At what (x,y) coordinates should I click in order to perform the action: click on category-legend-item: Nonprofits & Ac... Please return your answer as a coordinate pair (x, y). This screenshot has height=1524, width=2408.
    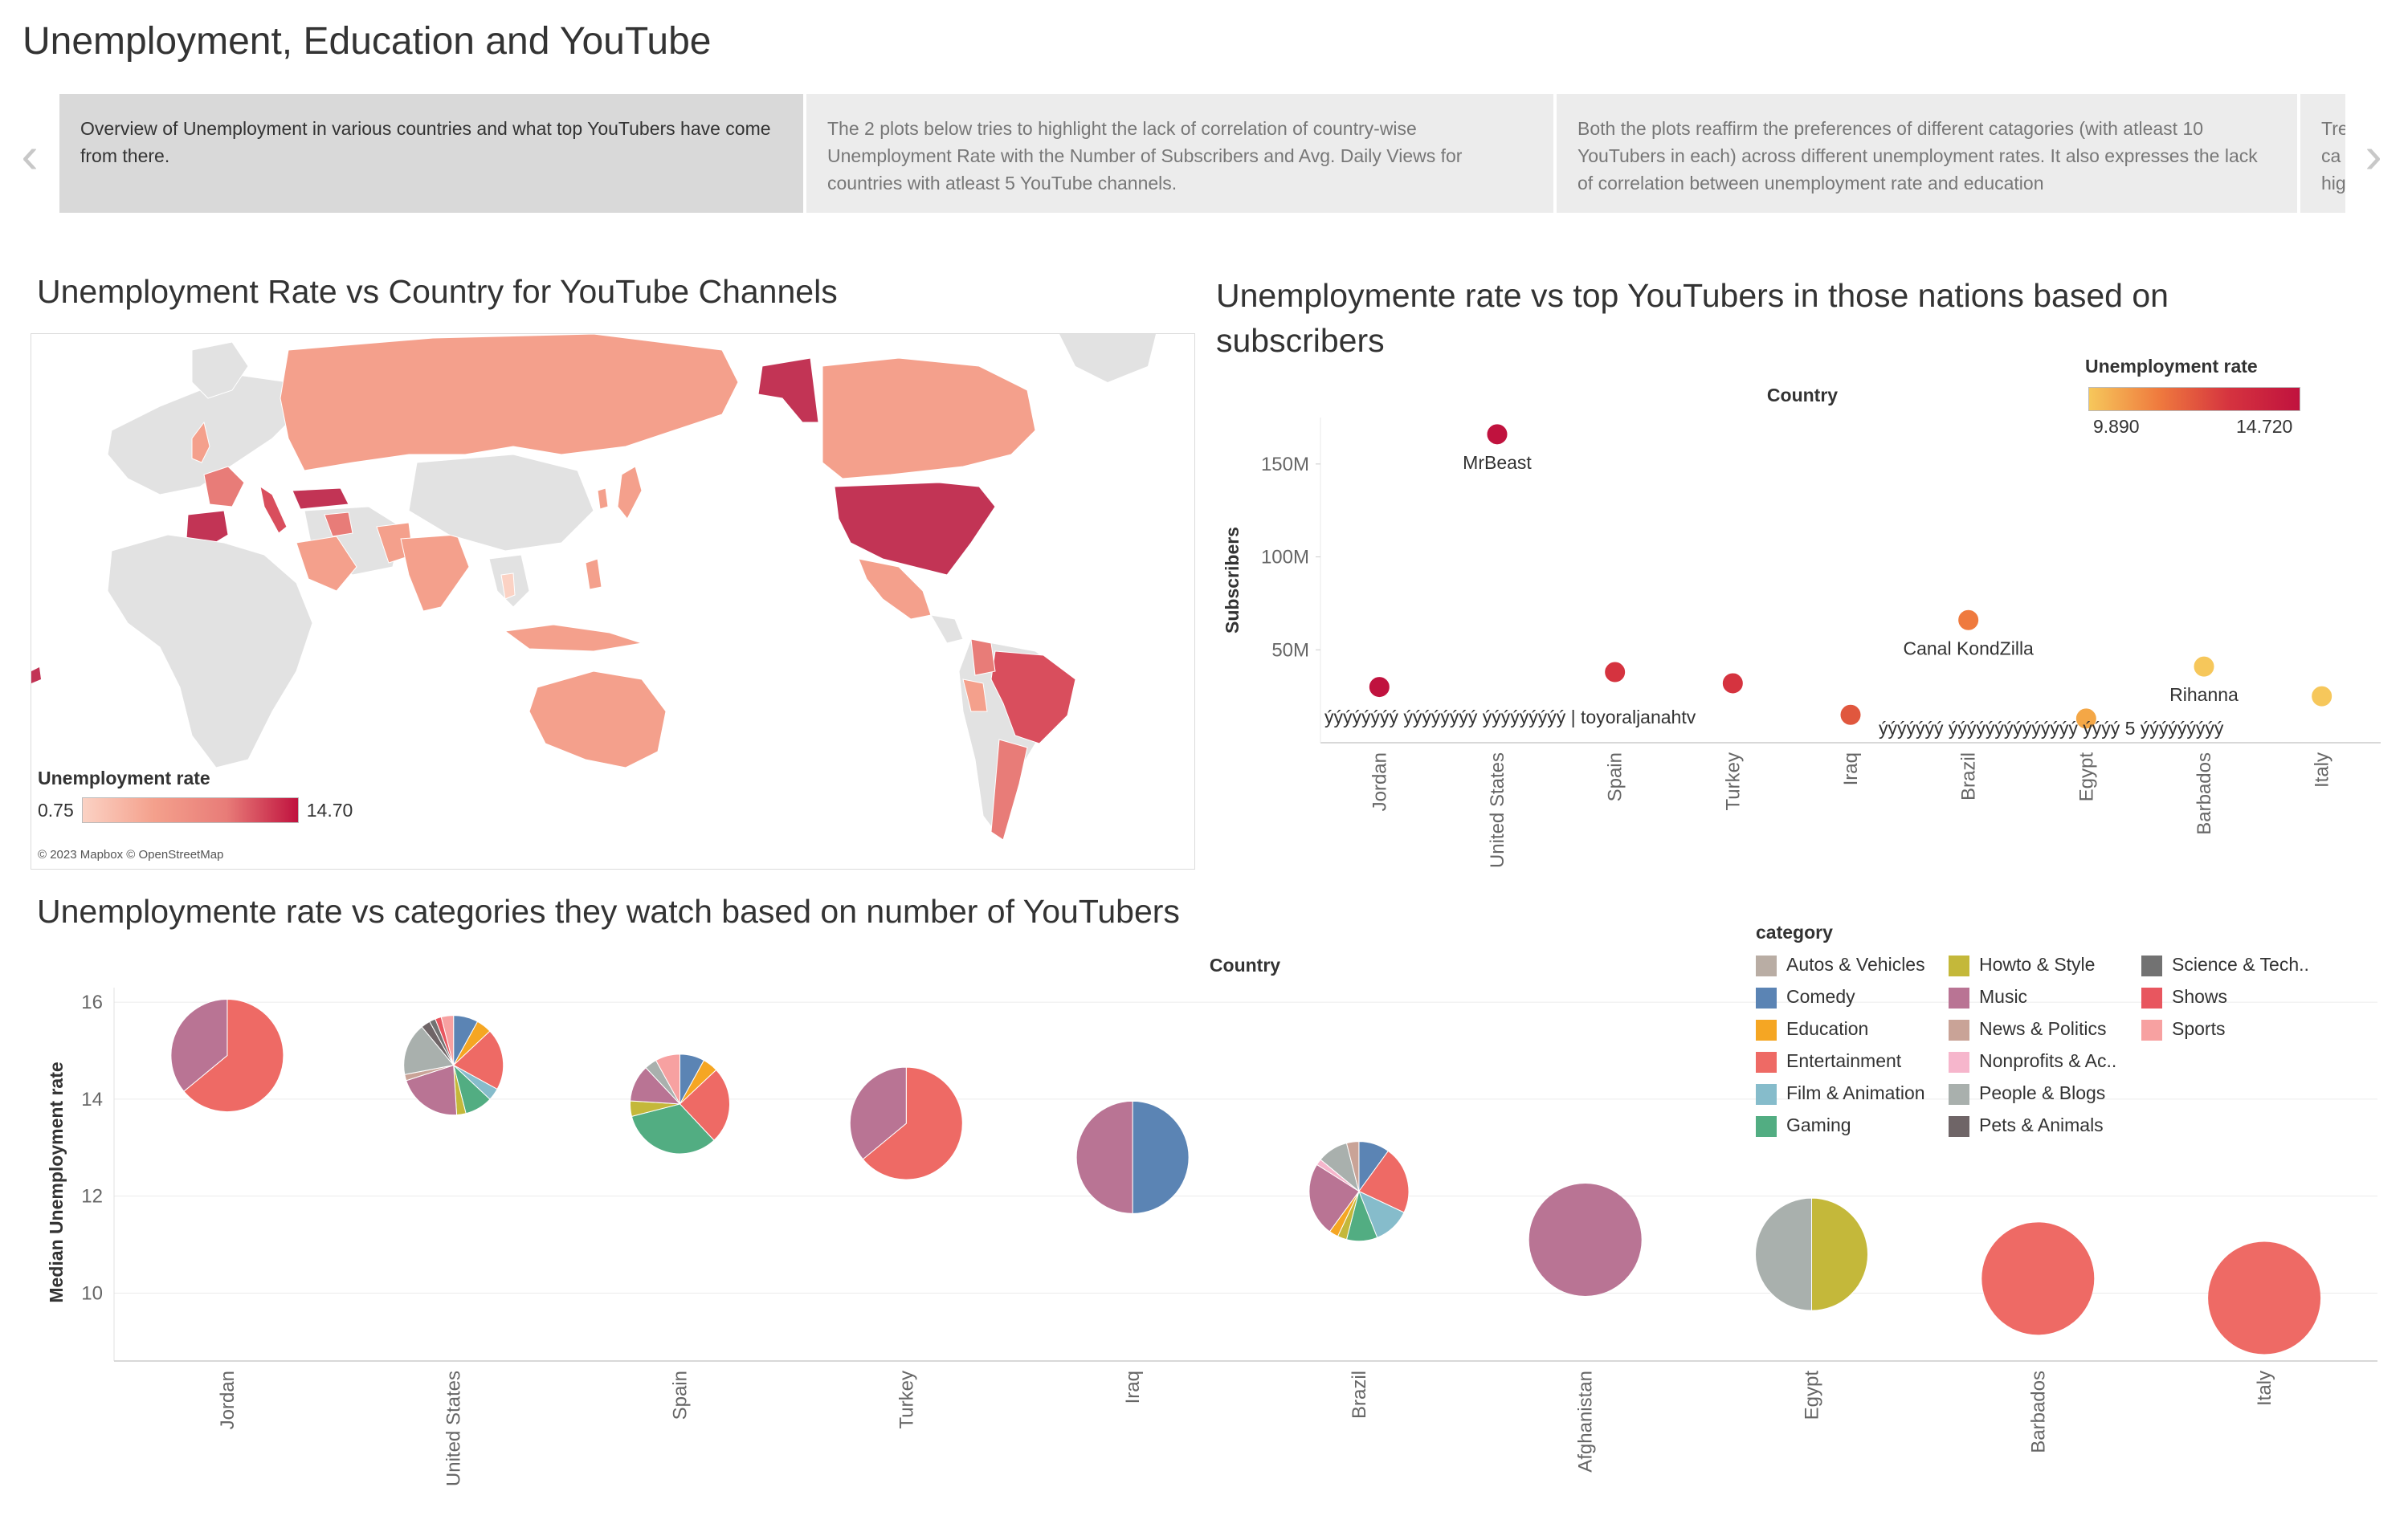
    Looking at the image, I should click on (2033, 1061).